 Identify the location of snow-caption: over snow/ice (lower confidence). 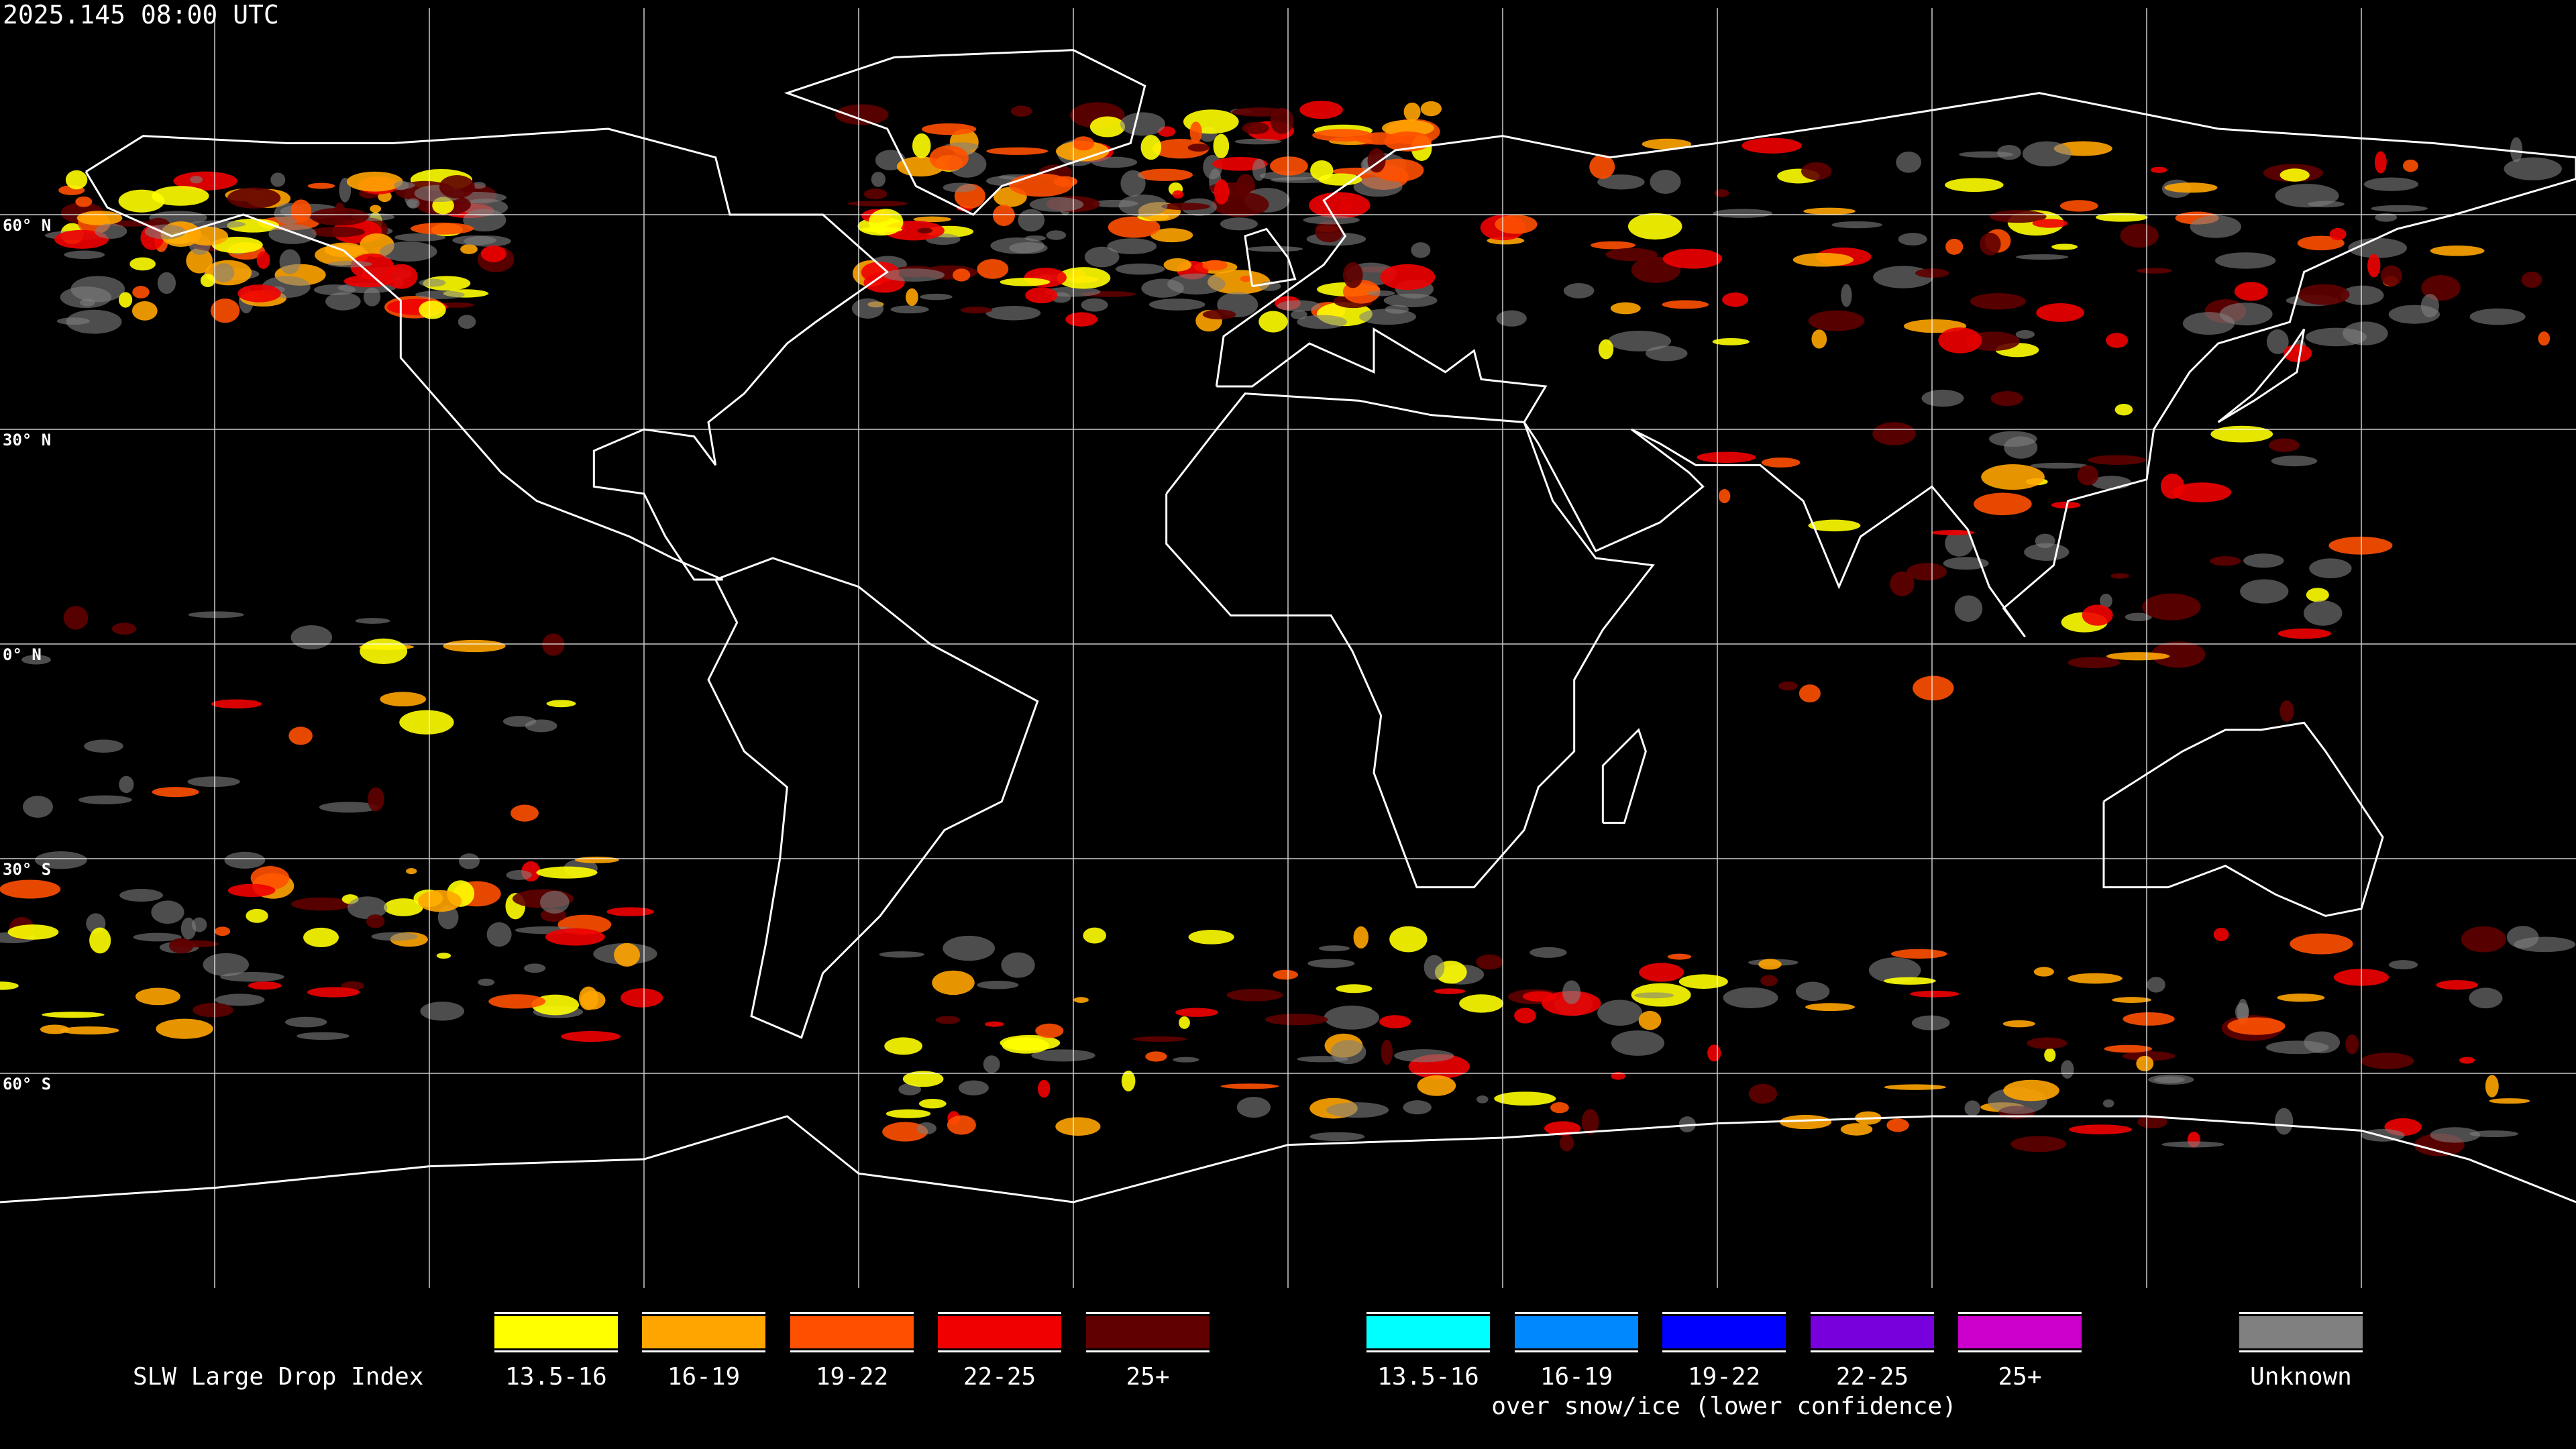
(1724, 1406).